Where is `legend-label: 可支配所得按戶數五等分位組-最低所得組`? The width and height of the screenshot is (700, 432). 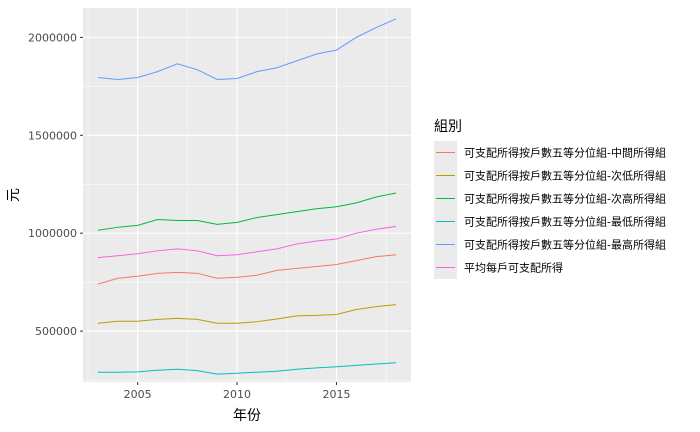 legend-label: 可支配所得按戶數五等分位組-最低所得組 is located at coordinates (565, 222).